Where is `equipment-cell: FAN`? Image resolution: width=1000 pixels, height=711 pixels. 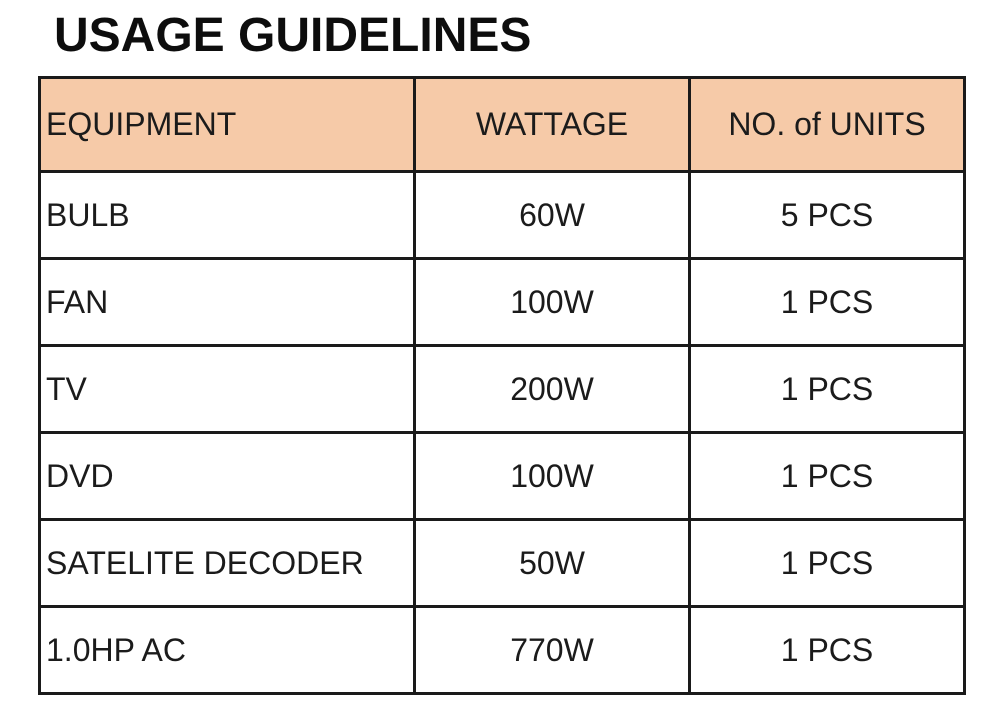 equipment-cell: FAN is located at coordinates (227, 302).